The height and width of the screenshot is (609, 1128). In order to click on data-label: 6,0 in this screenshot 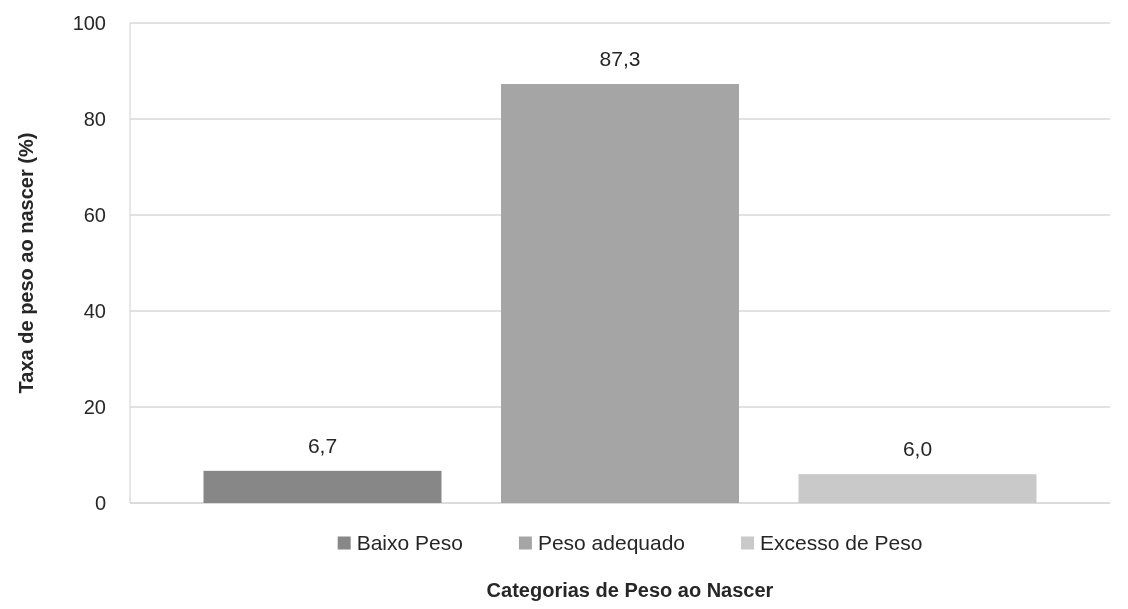, I will do `click(917, 449)`.